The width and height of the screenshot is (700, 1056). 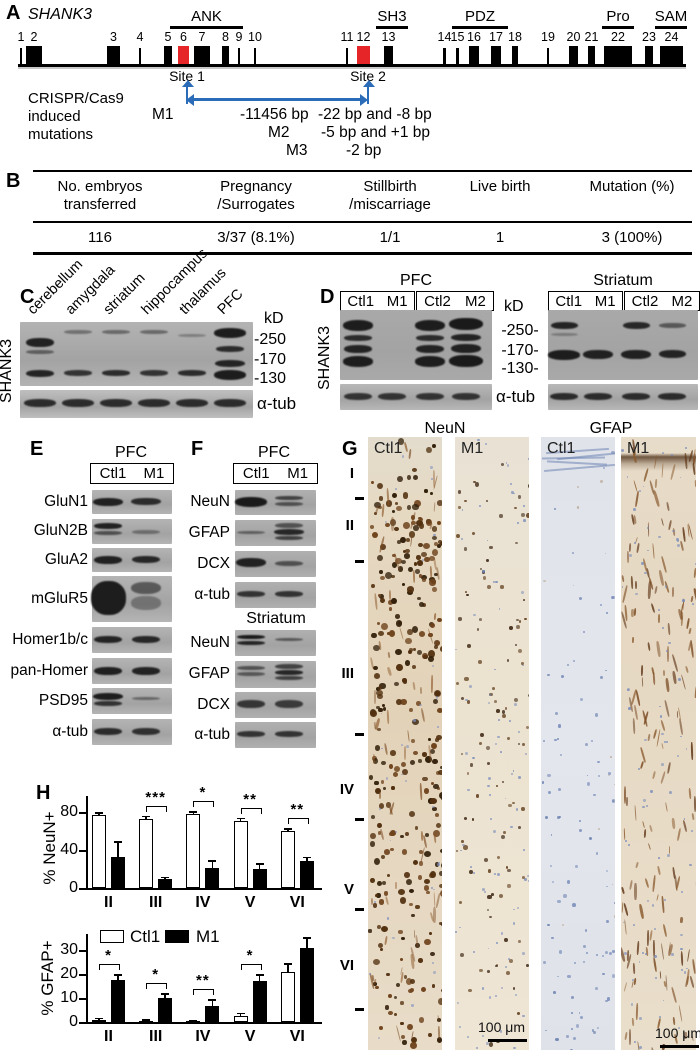 What do you see at coordinates (206, 27) in the screenshot?
I see `domain-underline-ank` at bounding box center [206, 27].